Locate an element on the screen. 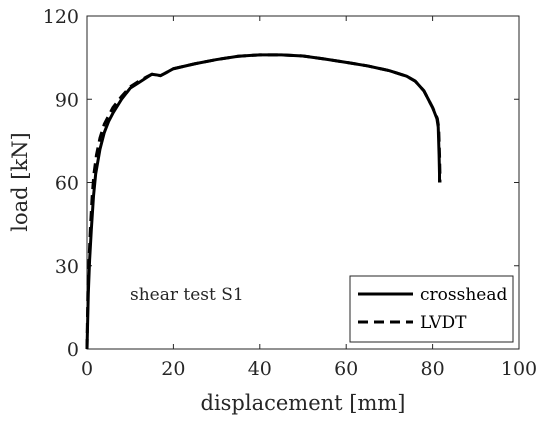  x-tick-label: 60 is located at coordinates (346, 369).